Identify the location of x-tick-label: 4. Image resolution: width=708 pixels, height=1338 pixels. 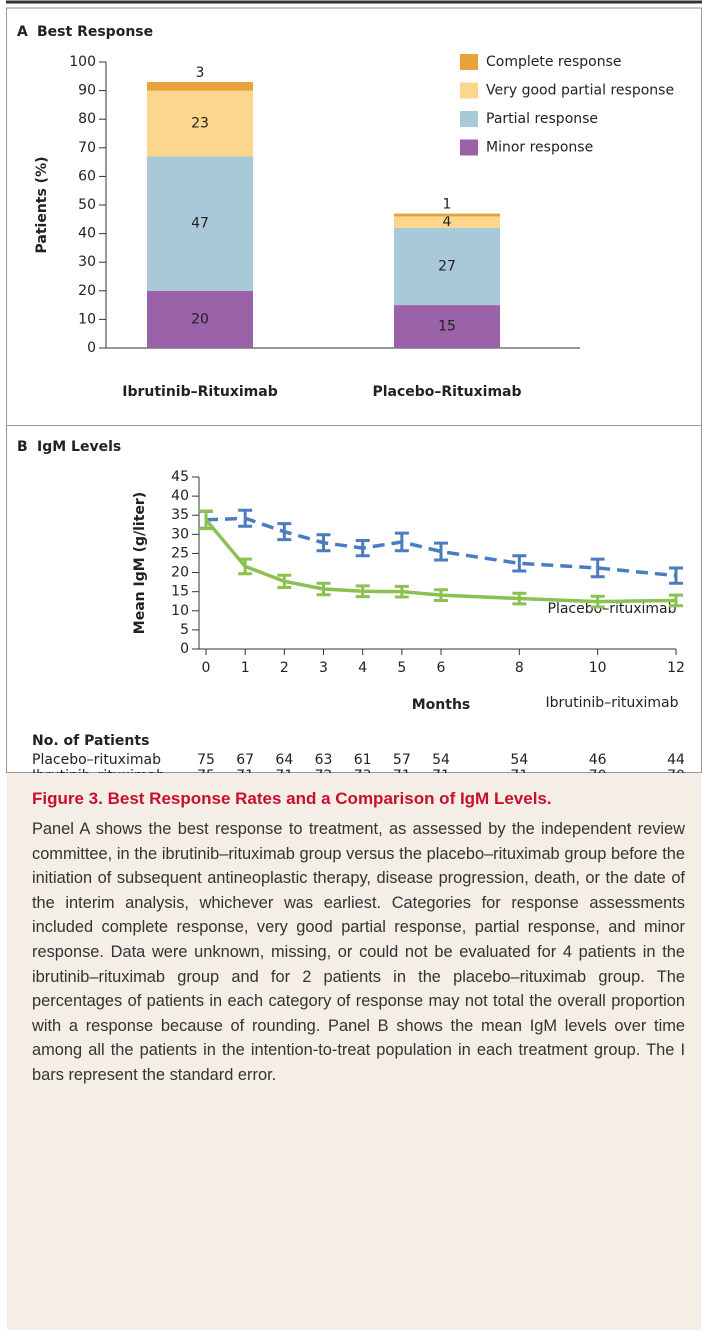
(362, 668).